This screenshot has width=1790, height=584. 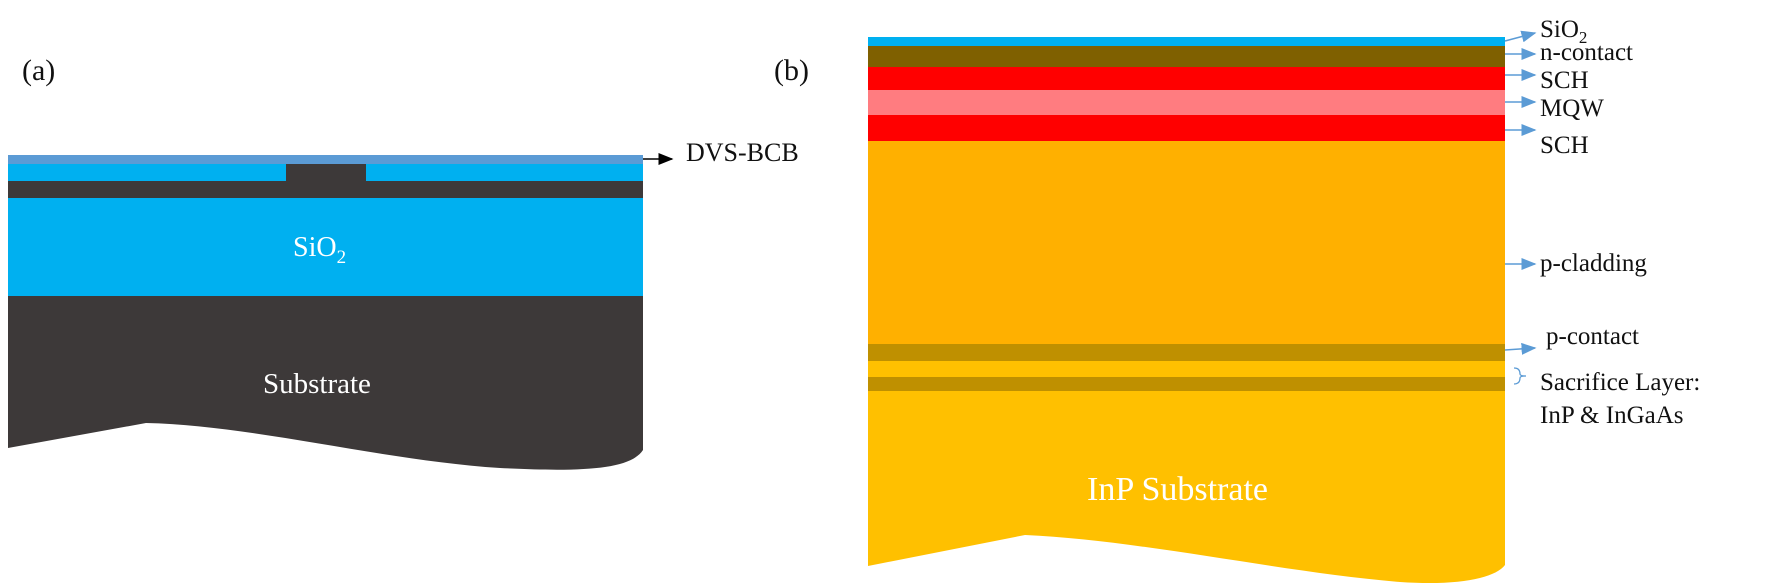 I want to click on panel-a-substrate-label: Substrate, so click(x=317, y=384).